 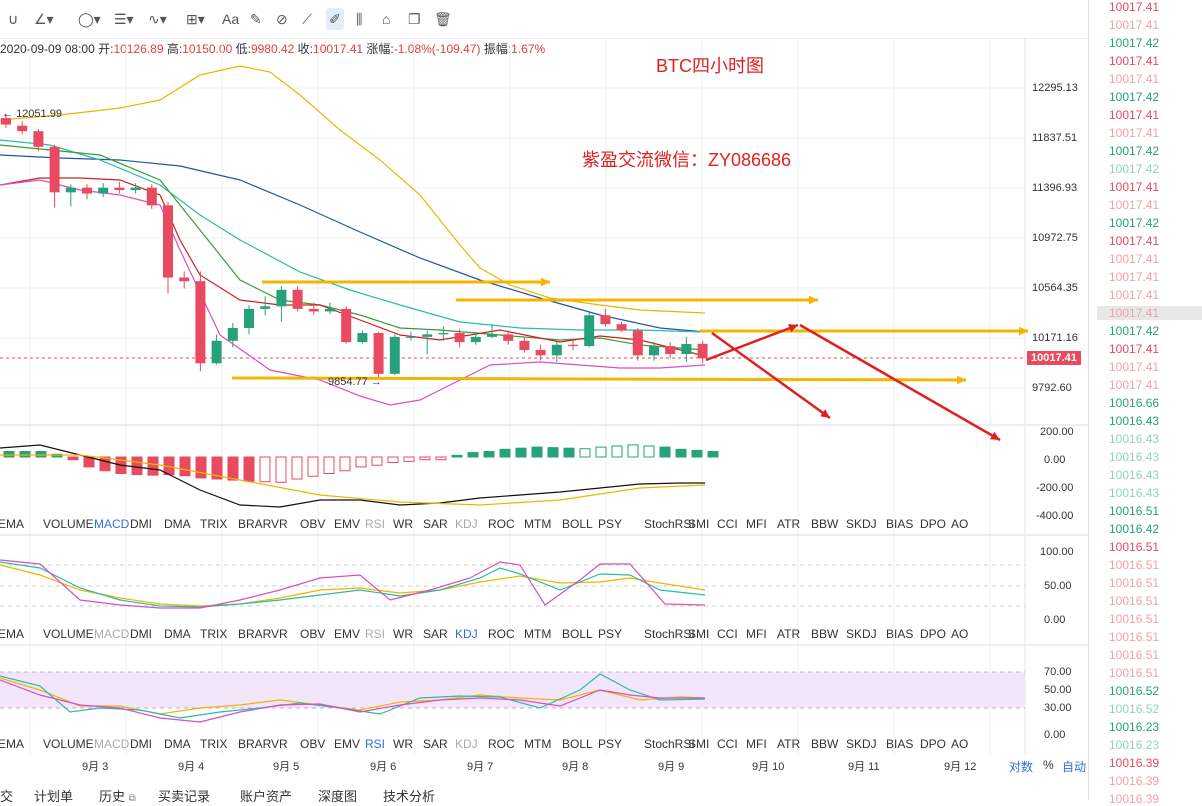 I want to click on tab-history: 历史 ⧉, so click(x=117, y=796).